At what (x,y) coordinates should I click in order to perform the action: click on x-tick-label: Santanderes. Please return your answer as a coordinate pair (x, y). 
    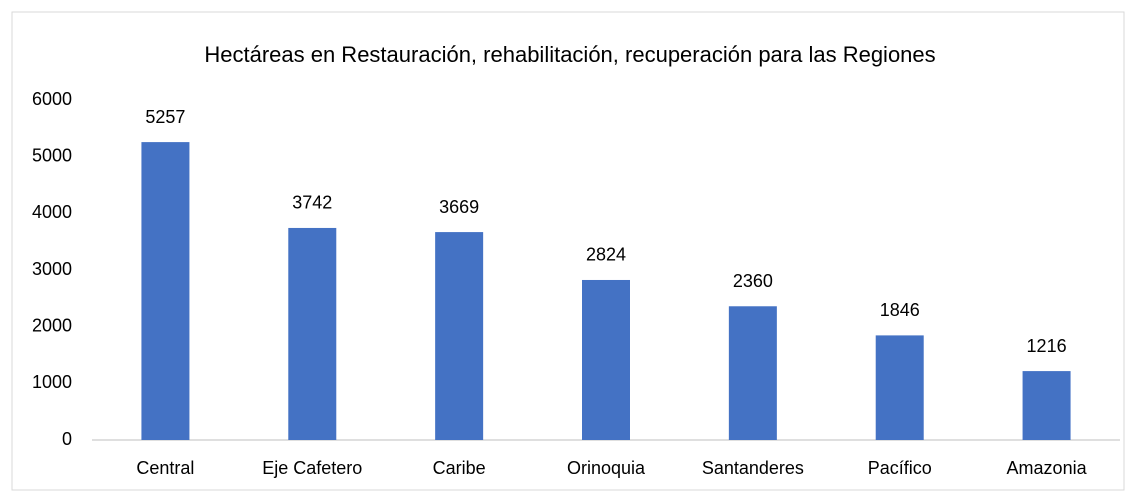
    Looking at the image, I should click on (753, 468).